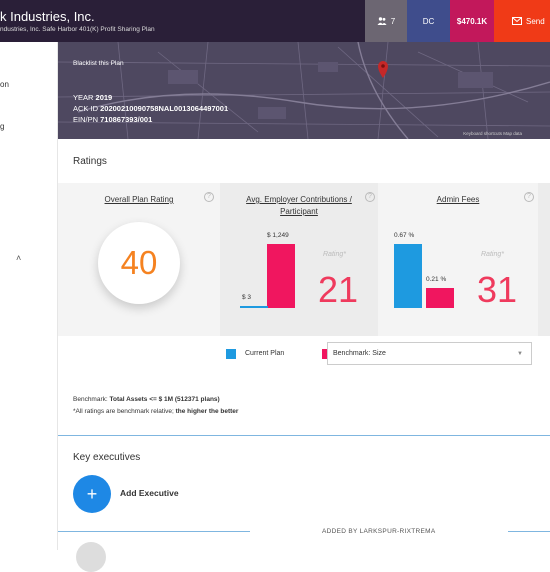 This screenshot has height=572, width=550. I want to click on year-value: 2019, so click(104, 97).